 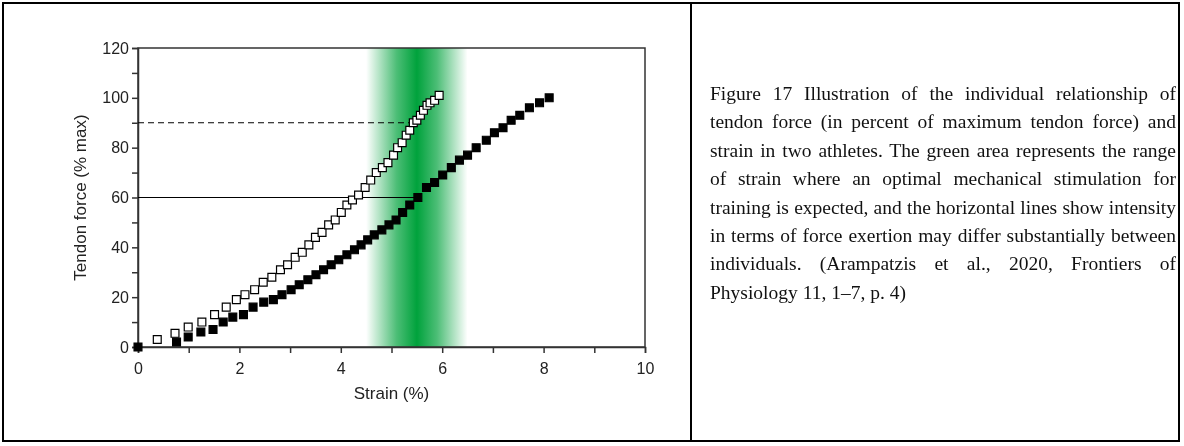 I want to click on y-tick-label: 100, so click(x=116, y=98).